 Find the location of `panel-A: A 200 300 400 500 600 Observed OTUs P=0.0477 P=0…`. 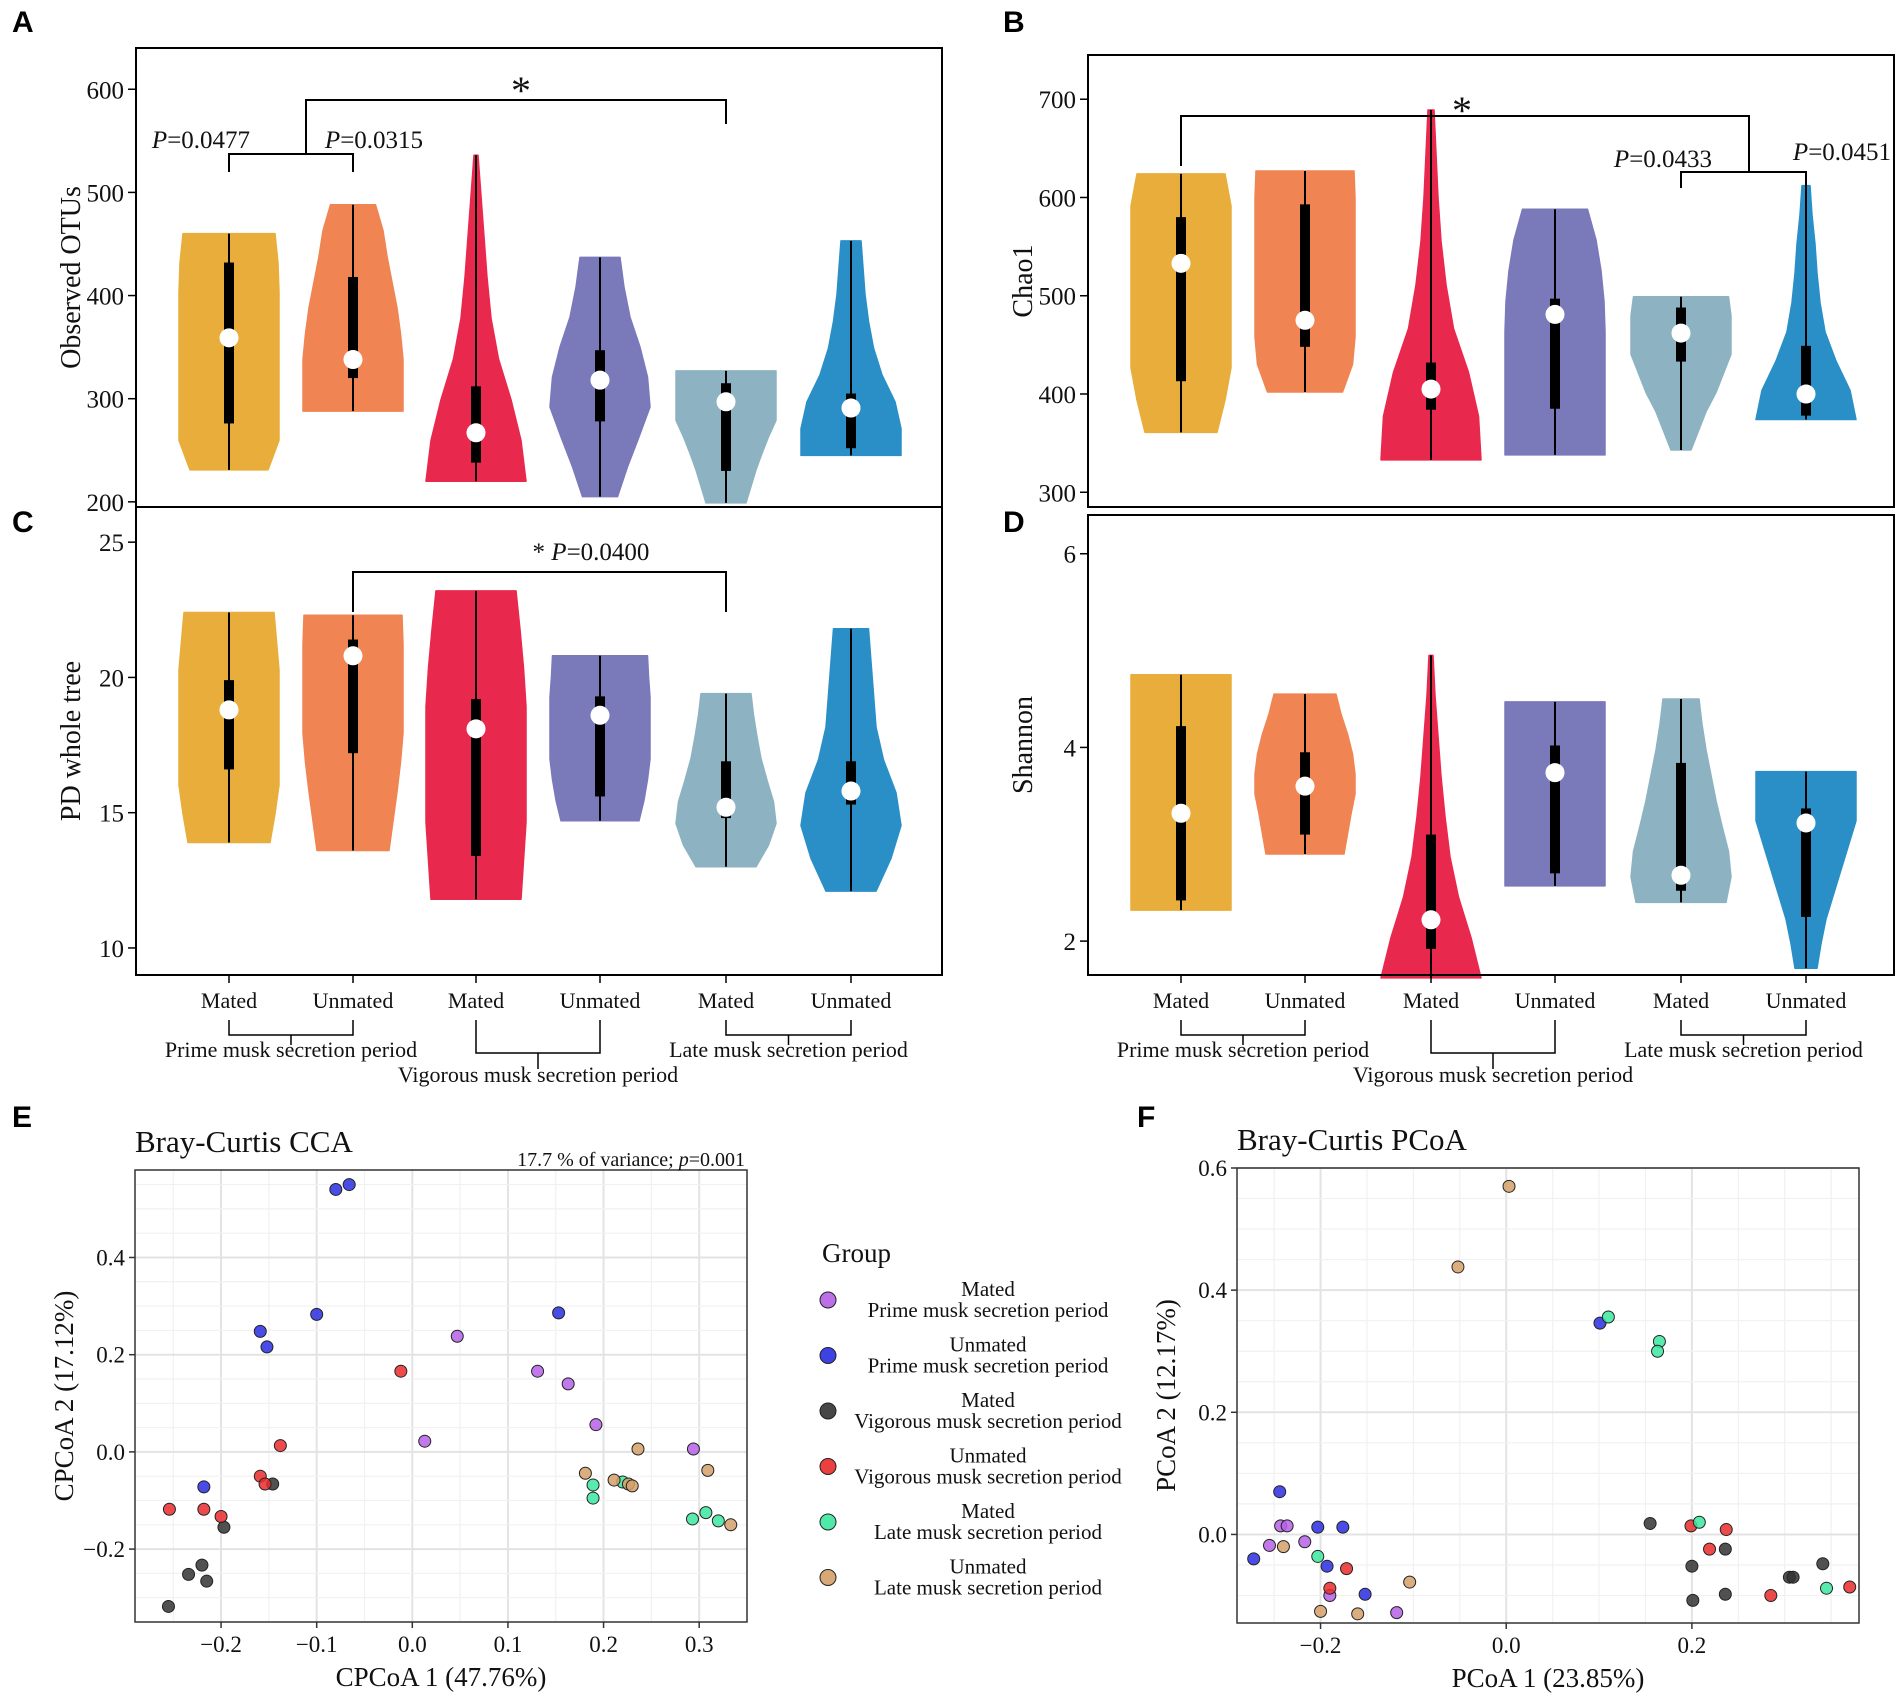

panel-A: A 200 300 400 500 600 Observed OTUs P=0.0477 P=0… is located at coordinates (477, 261).